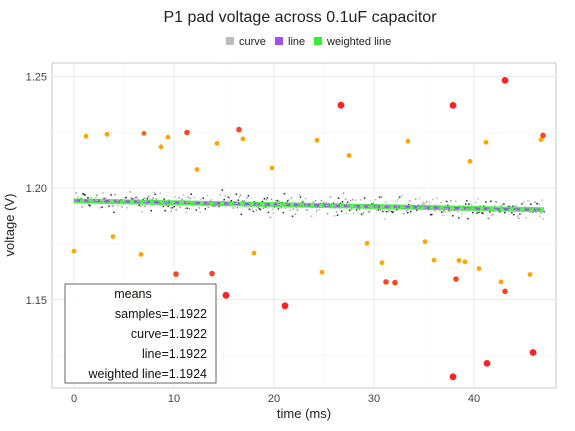 This screenshot has height=431, width=575. I want to click on means-line: line=1.1922, so click(174, 354).